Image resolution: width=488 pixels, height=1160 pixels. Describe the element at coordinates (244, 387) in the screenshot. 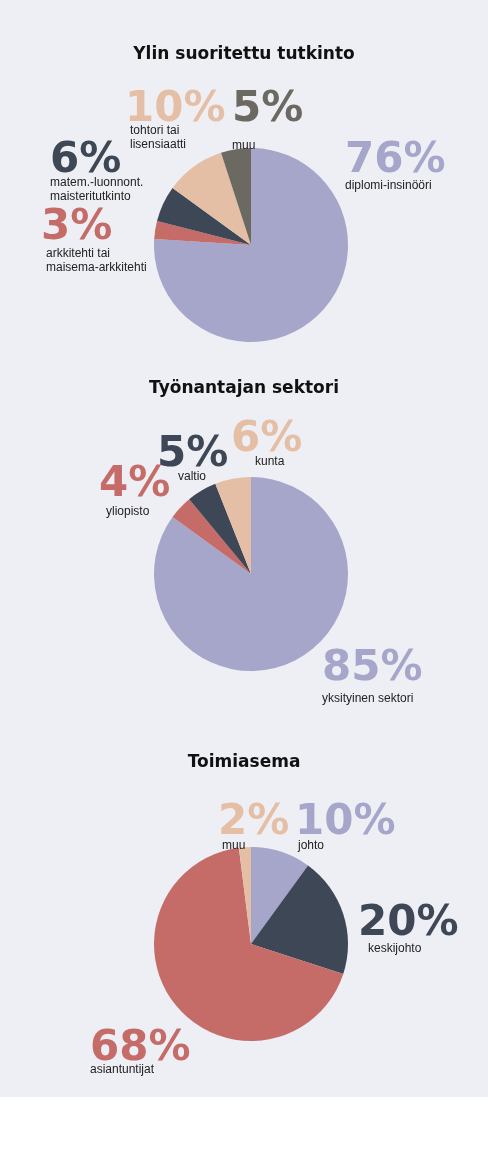

I see `chart-title: Työnantajan sektori` at that location.